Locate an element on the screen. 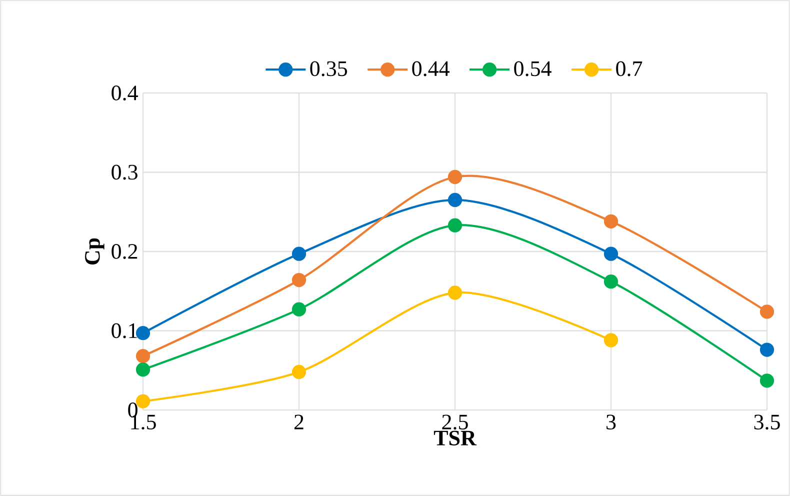 This screenshot has height=496, width=790. legend-label: 0.54 is located at coordinates (533, 68).